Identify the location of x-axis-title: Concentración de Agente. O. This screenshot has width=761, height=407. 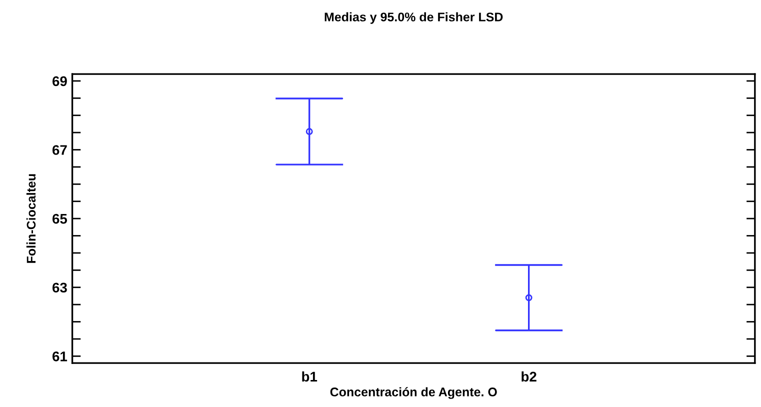
(413, 393).